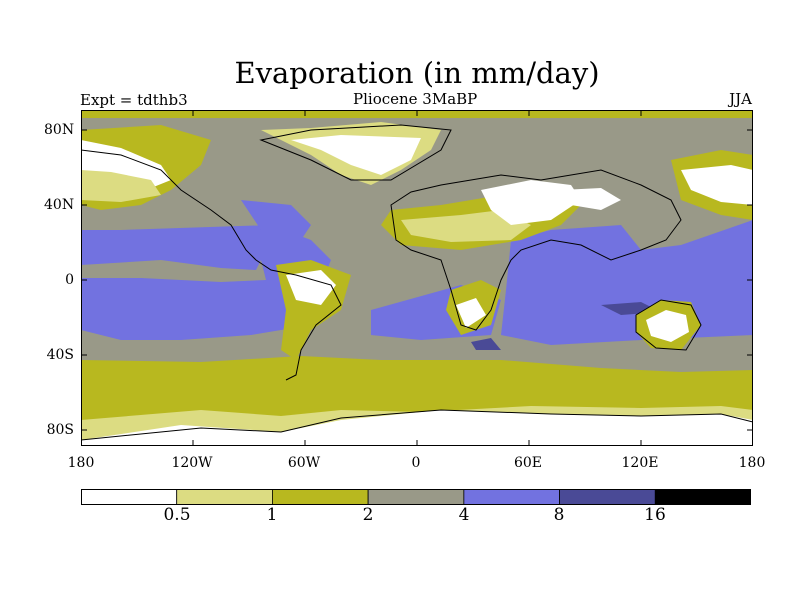  What do you see at coordinates (416, 463) in the screenshot?
I see `lon-tick-label: 0` at bounding box center [416, 463].